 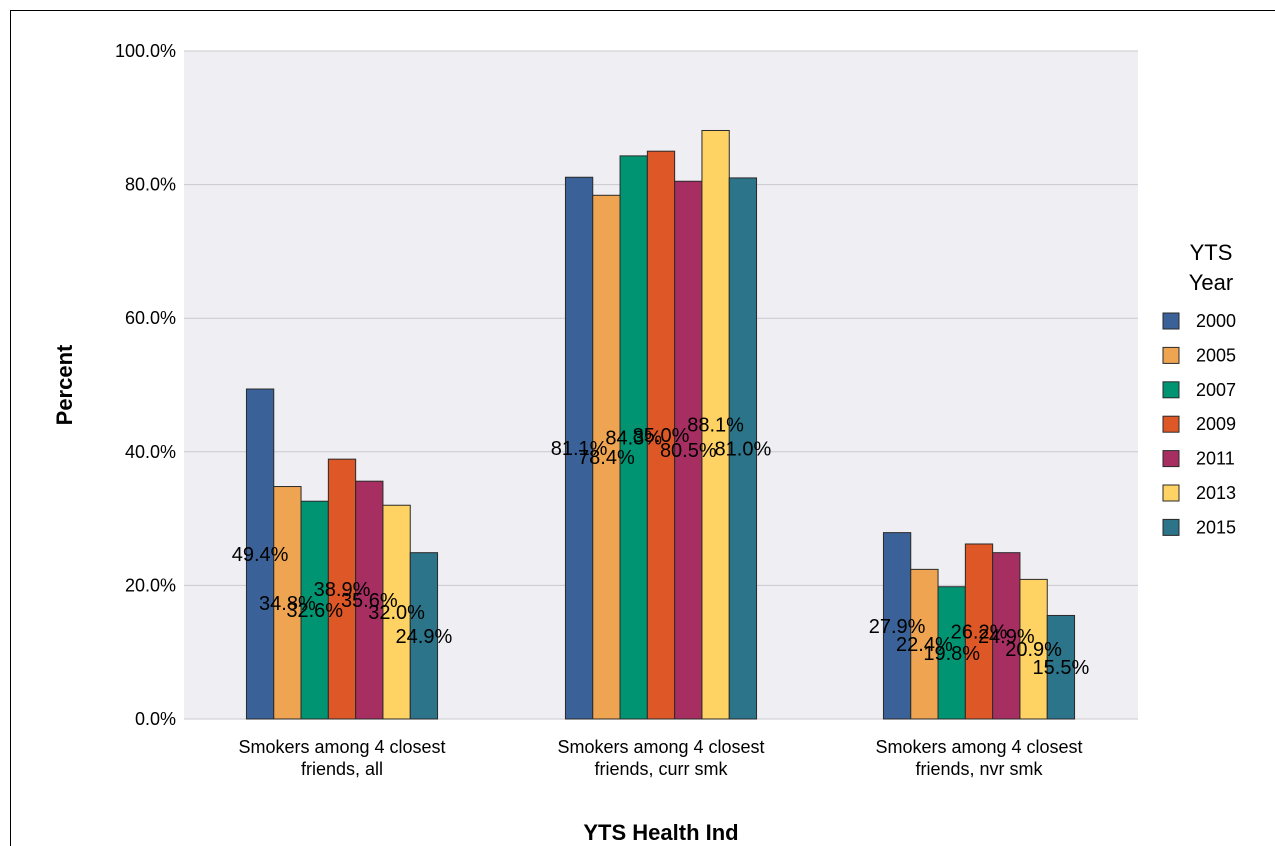 I want to click on x-axis-title: YTS Health Ind, so click(x=660, y=832).